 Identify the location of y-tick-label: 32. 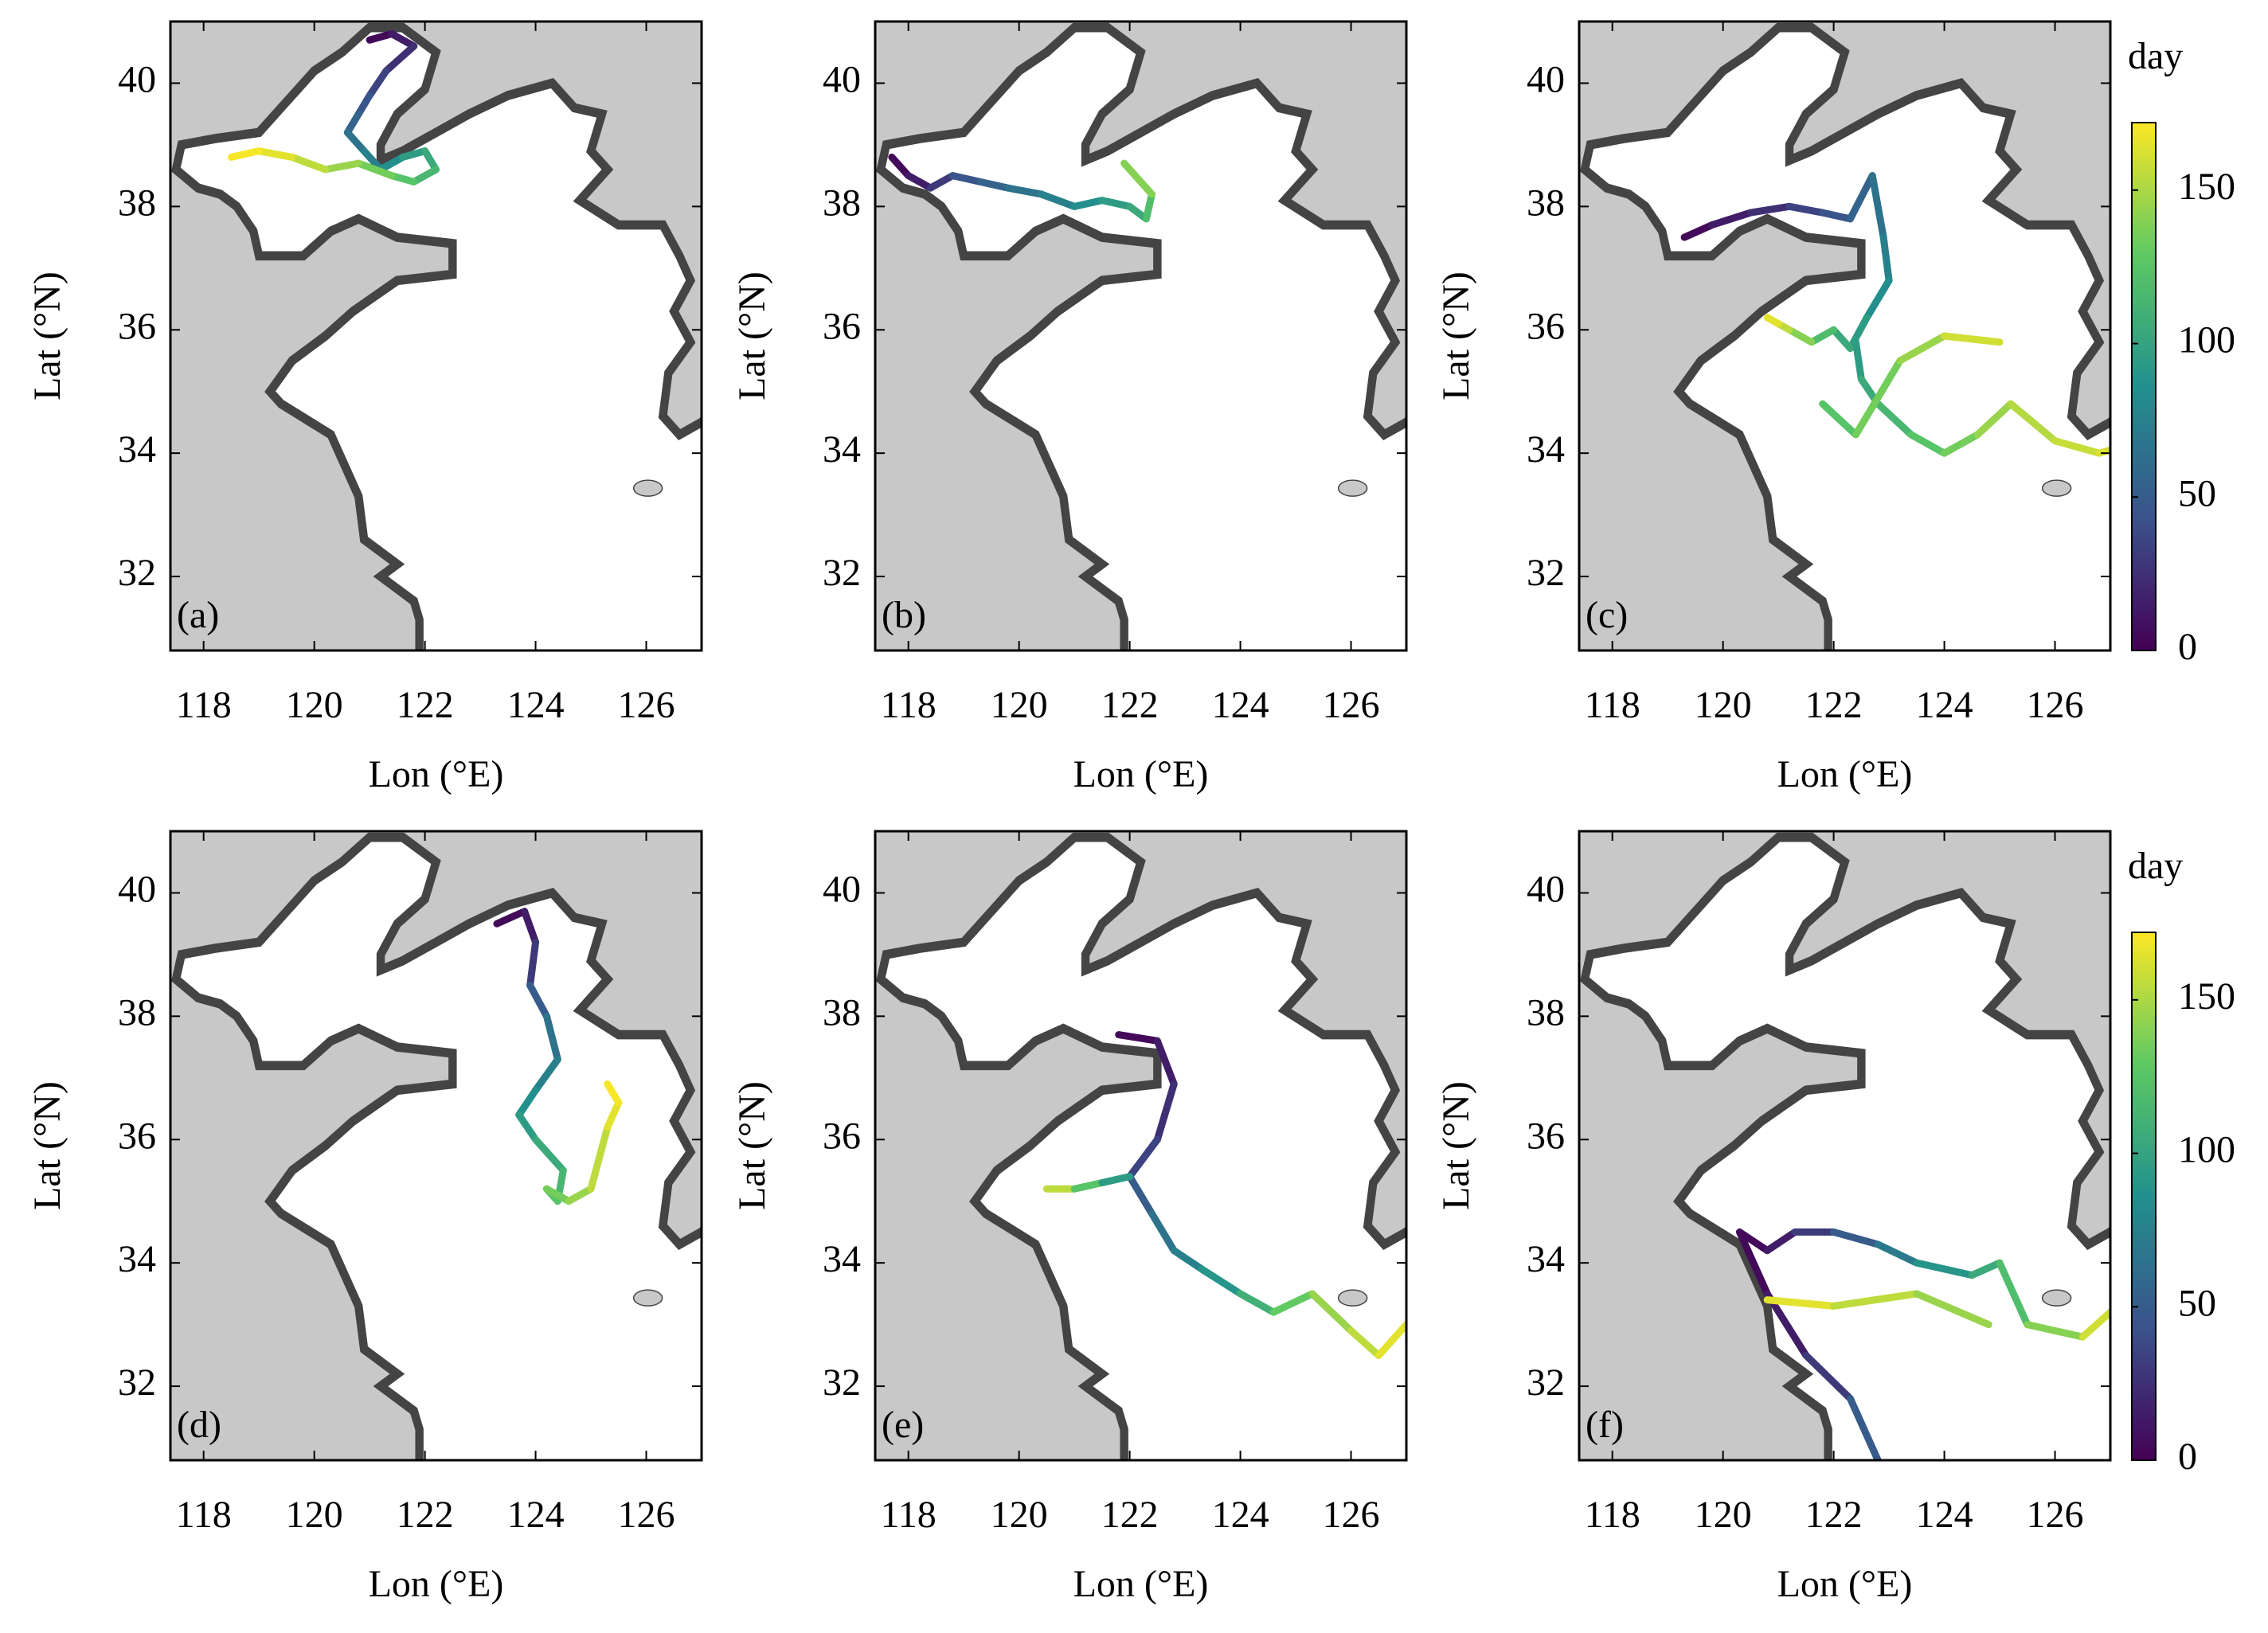
(842, 1382).